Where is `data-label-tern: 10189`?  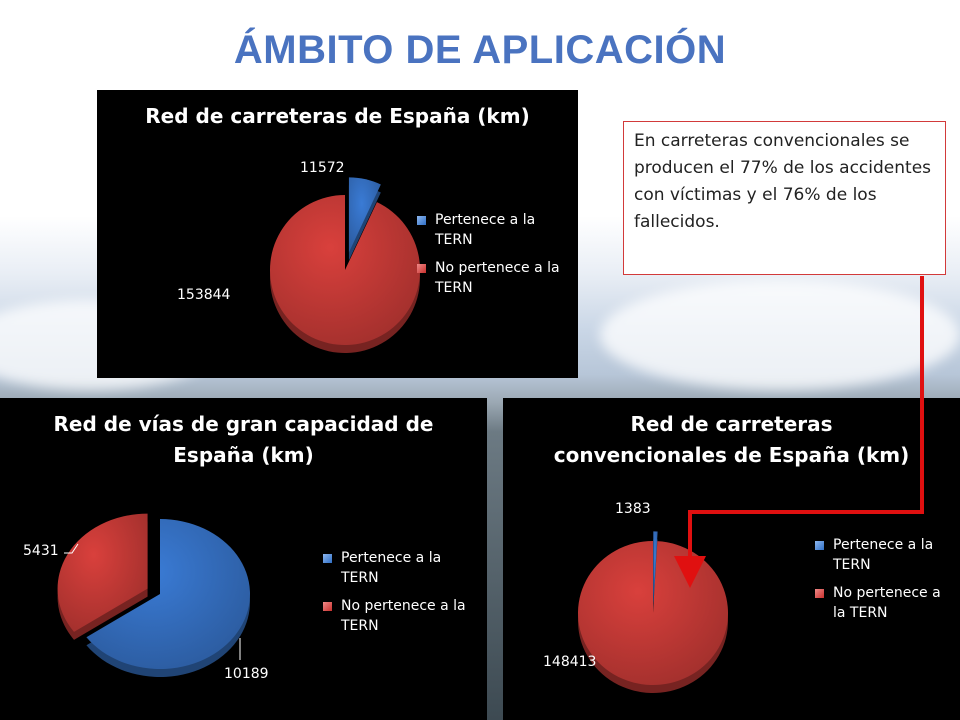
data-label-tern: 10189 is located at coordinates (246, 674).